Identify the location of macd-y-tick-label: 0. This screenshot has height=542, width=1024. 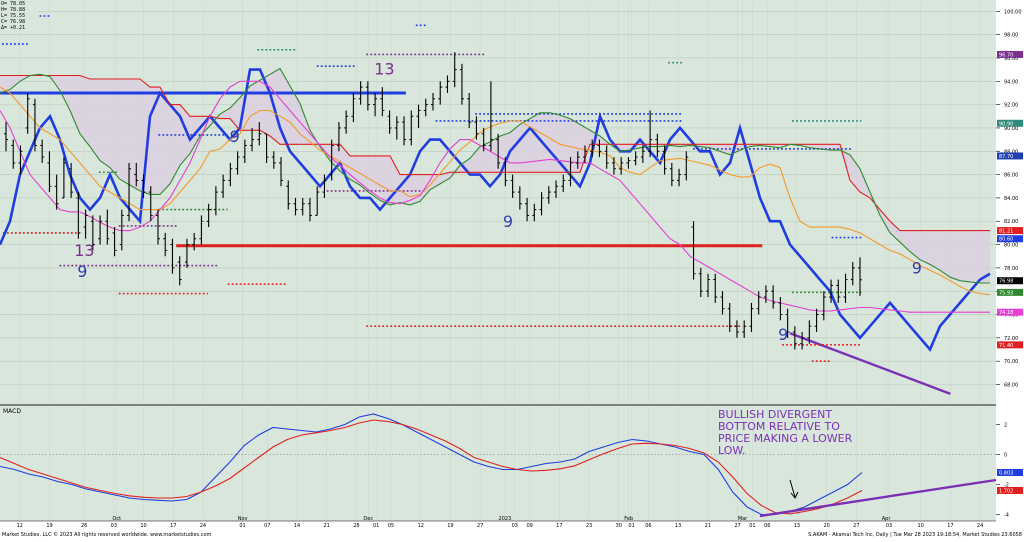
(1005, 456).